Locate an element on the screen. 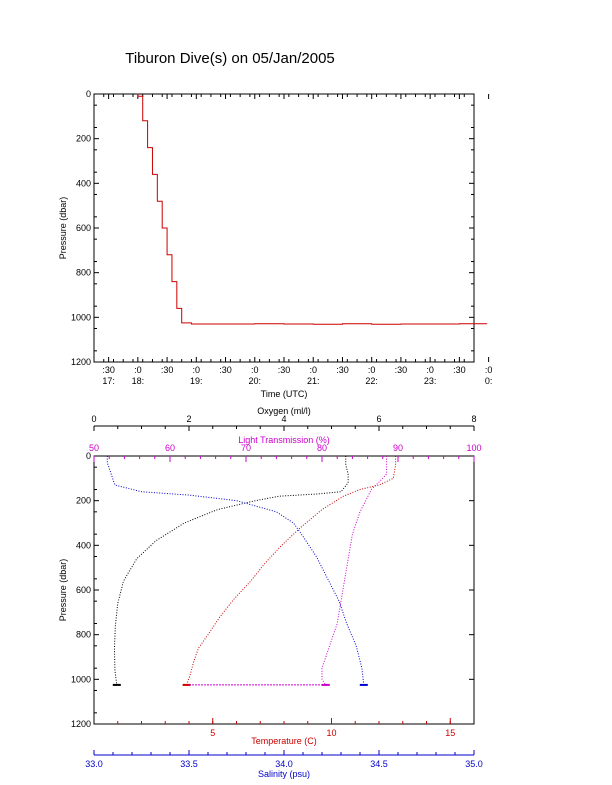  chart-title: Tiburon Dive(s) on 05/Jan/2005 is located at coordinates (230, 58).